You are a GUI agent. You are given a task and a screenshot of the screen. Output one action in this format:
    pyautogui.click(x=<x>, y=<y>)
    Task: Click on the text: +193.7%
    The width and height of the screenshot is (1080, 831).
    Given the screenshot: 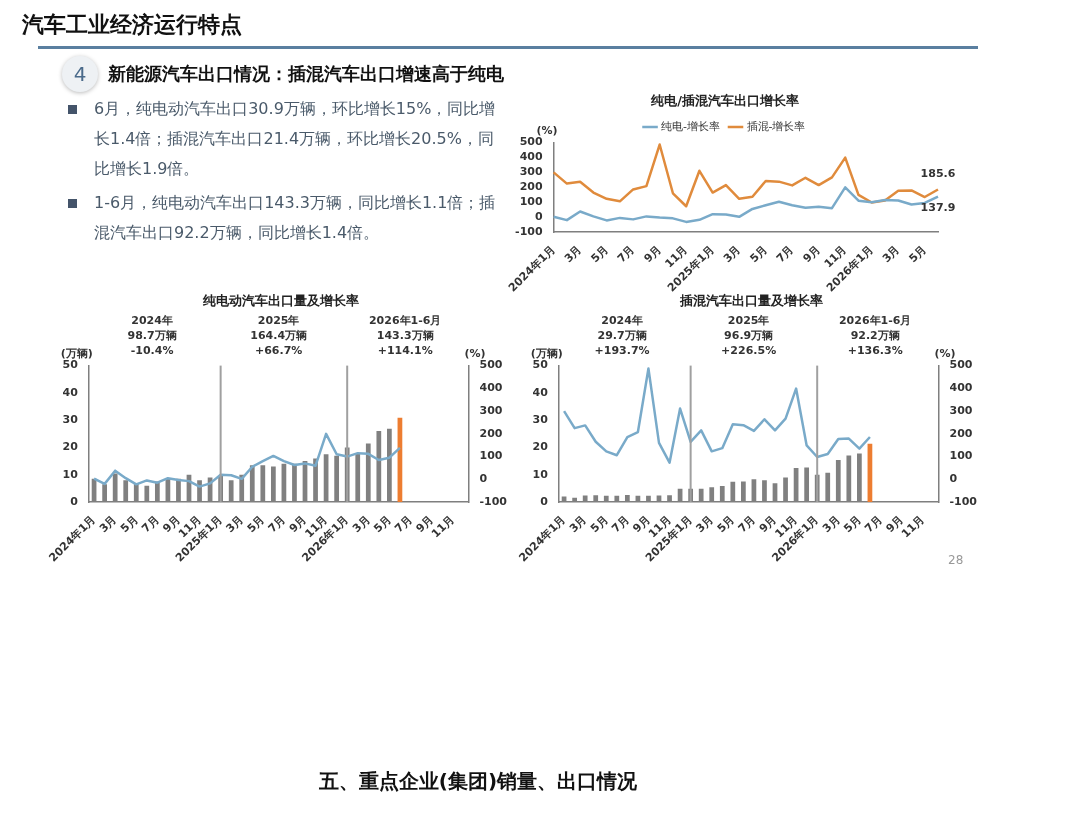 What is the action you would take?
    pyautogui.click(x=622, y=350)
    